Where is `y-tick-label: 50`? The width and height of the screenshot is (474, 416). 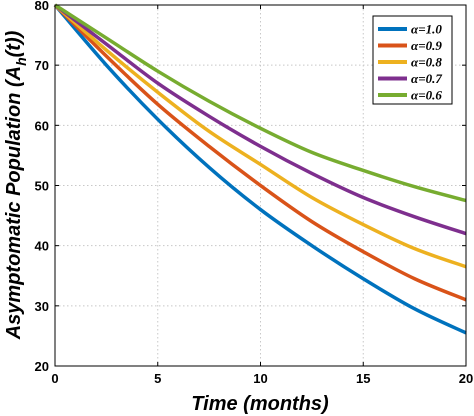
y-tick-label: 50 is located at coordinates (42, 186).